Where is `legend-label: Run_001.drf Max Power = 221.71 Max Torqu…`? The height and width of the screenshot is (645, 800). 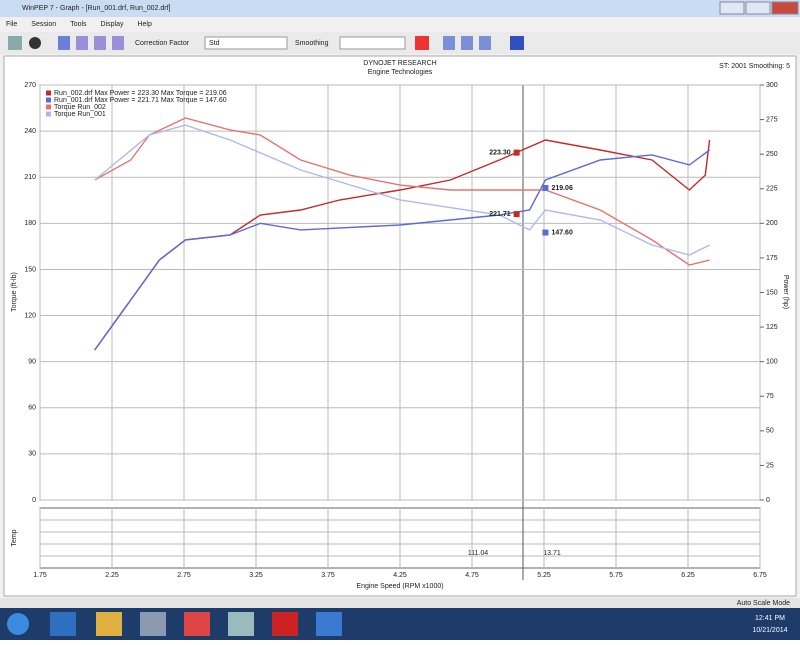 legend-label: Run_001.drf Max Power = 221.71 Max Torqu… is located at coordinates (140, 100).